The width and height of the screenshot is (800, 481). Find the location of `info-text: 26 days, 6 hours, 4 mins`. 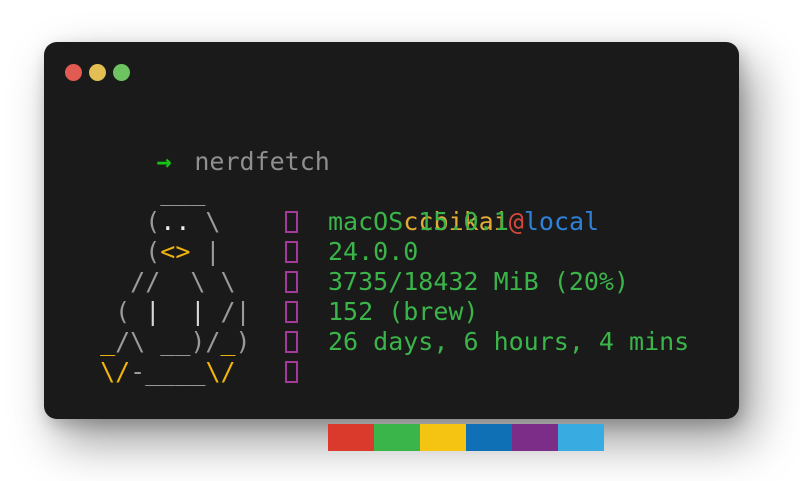

info-text: 26 days, 6 hours, 4 mins is located at coordinates (509, 341).